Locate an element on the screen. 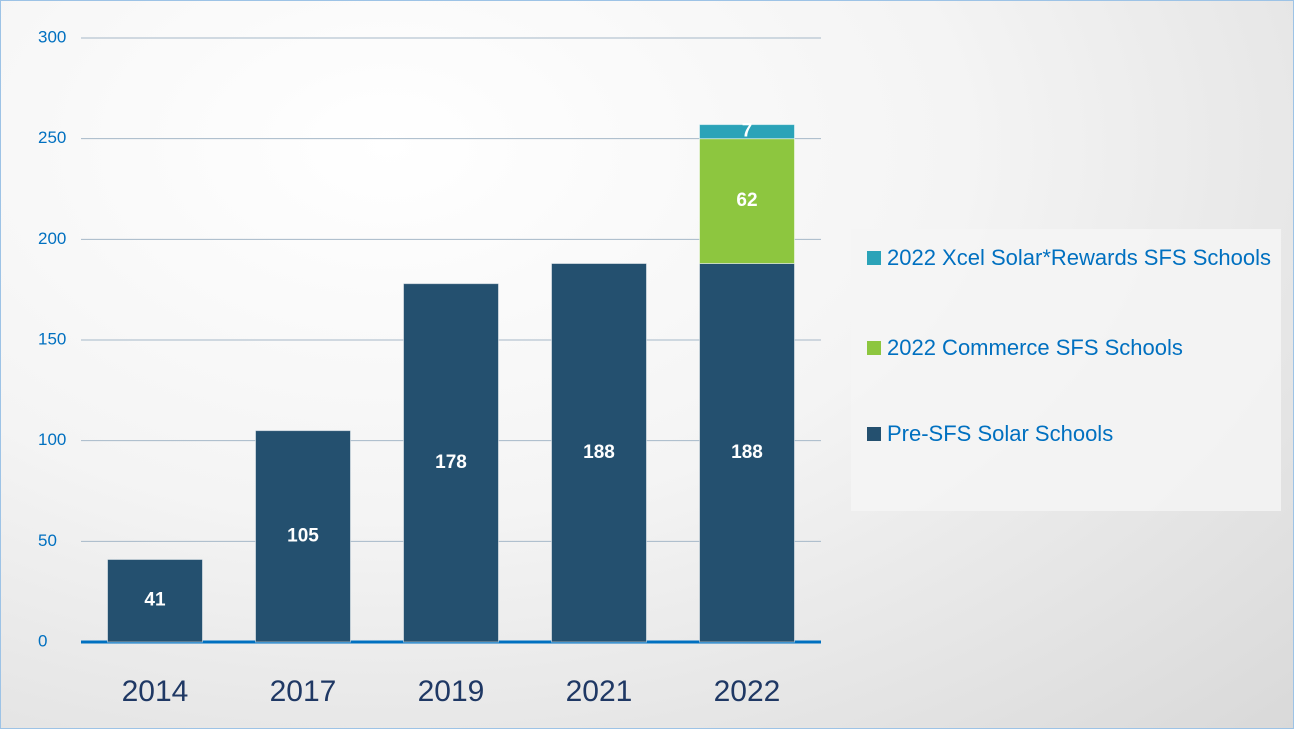 The width and height of the screenshot is (1294, 730). y-tick-label: 200 is located at coordinates (52, 238).